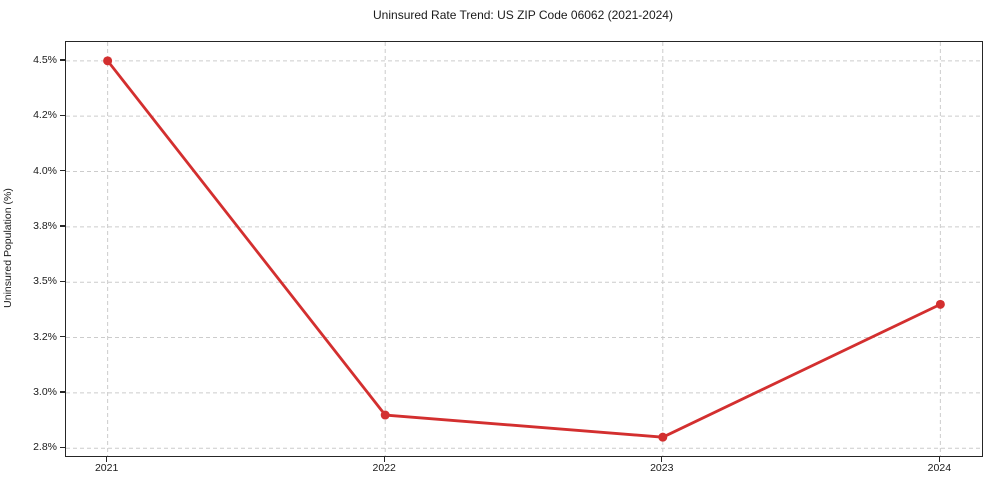 This screenshot has width=989, height=490. I want to click on y-tick-label: 3.0%, so click(45, 391).